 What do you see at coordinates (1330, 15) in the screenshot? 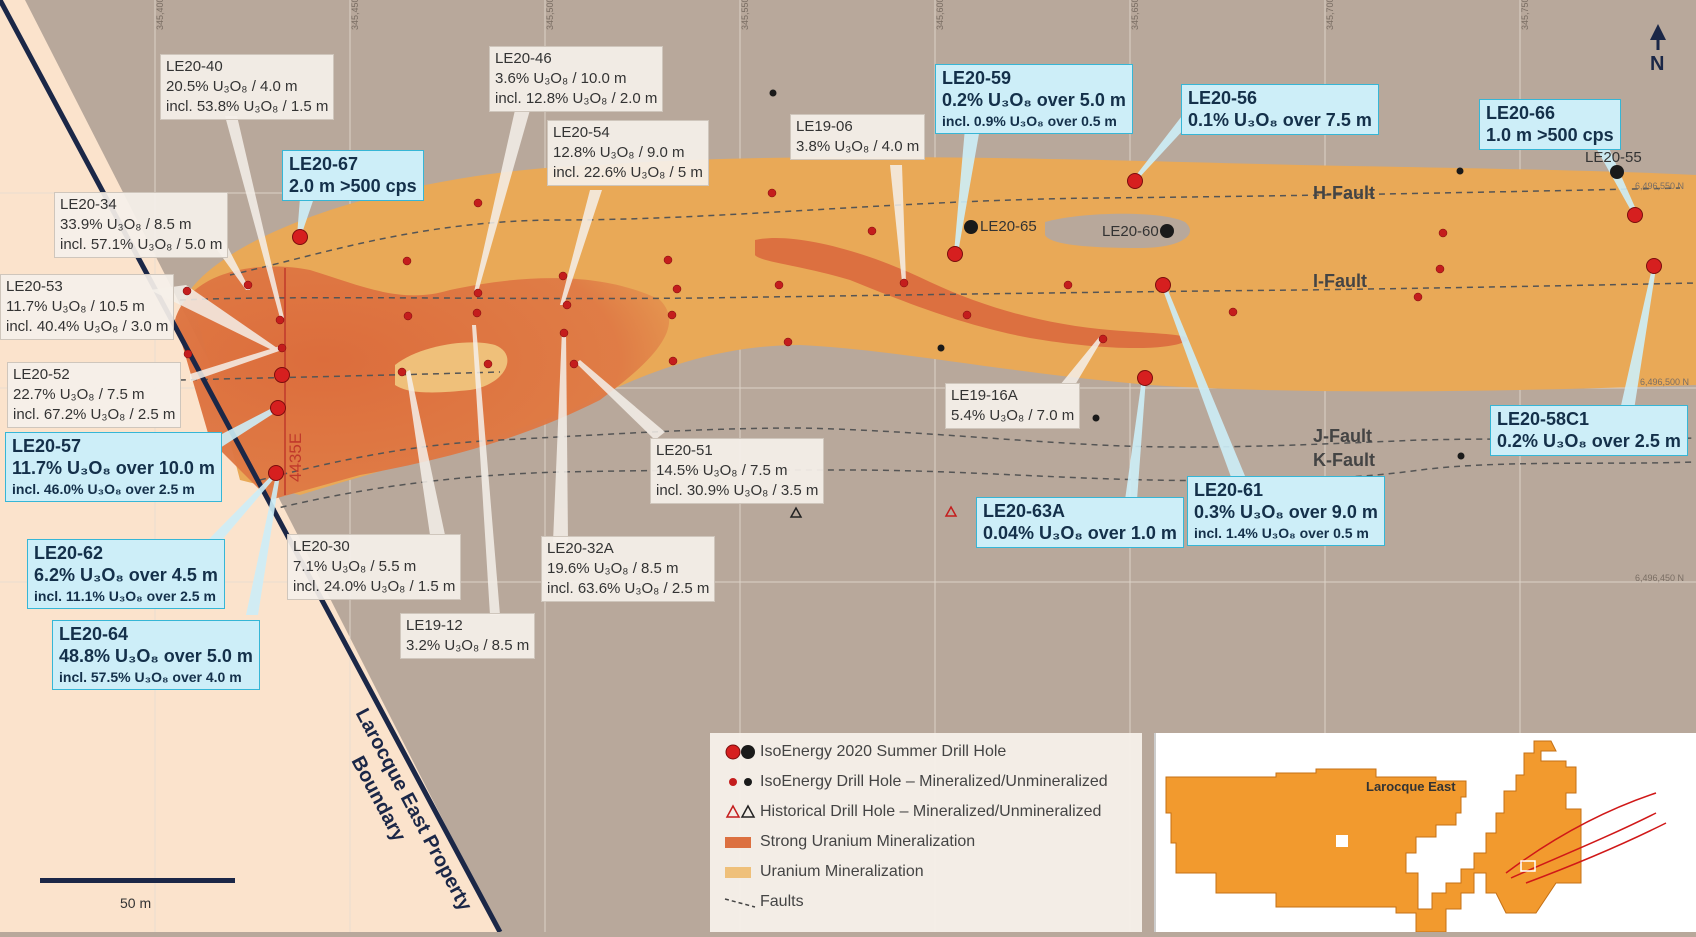
I see `easting-tick: 345,700E` at bounding box center [1330, 15].